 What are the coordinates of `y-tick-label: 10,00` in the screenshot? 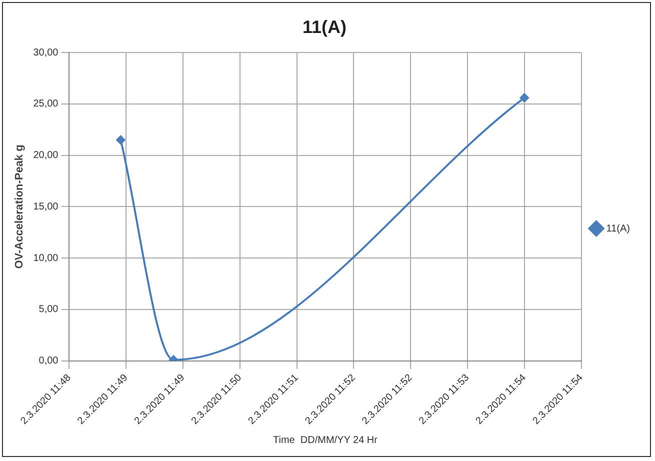 It's located at (46, 258).